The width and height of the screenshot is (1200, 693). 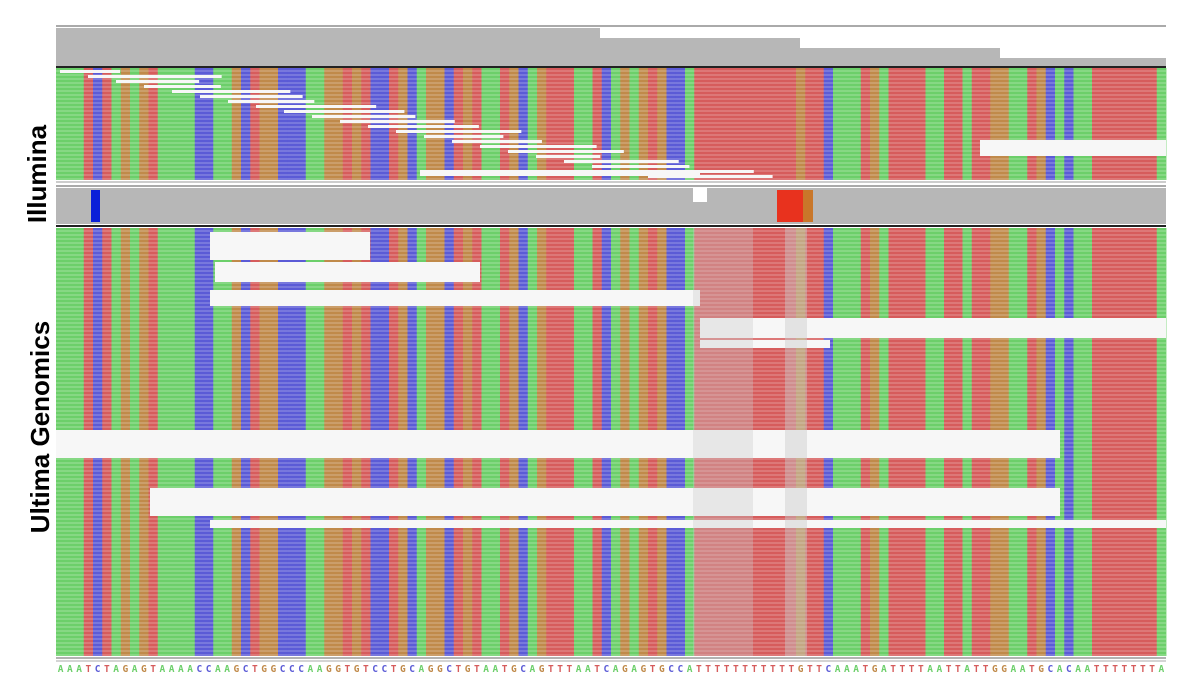 I want to click on coverage-mismatch-G, so click(x=808, y=206).